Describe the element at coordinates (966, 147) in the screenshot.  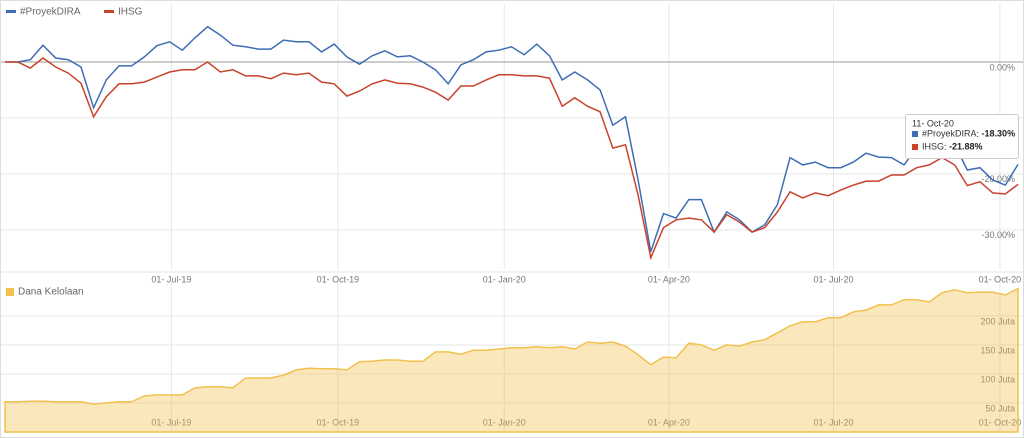
I see `tooltip-value: -21.88%` at that location.